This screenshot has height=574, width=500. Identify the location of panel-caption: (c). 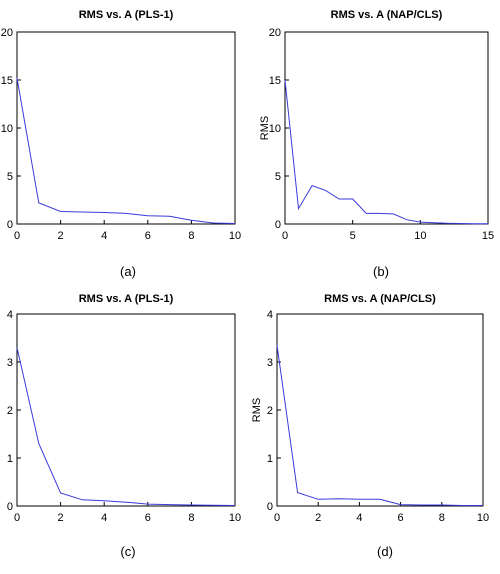
(127, 551).